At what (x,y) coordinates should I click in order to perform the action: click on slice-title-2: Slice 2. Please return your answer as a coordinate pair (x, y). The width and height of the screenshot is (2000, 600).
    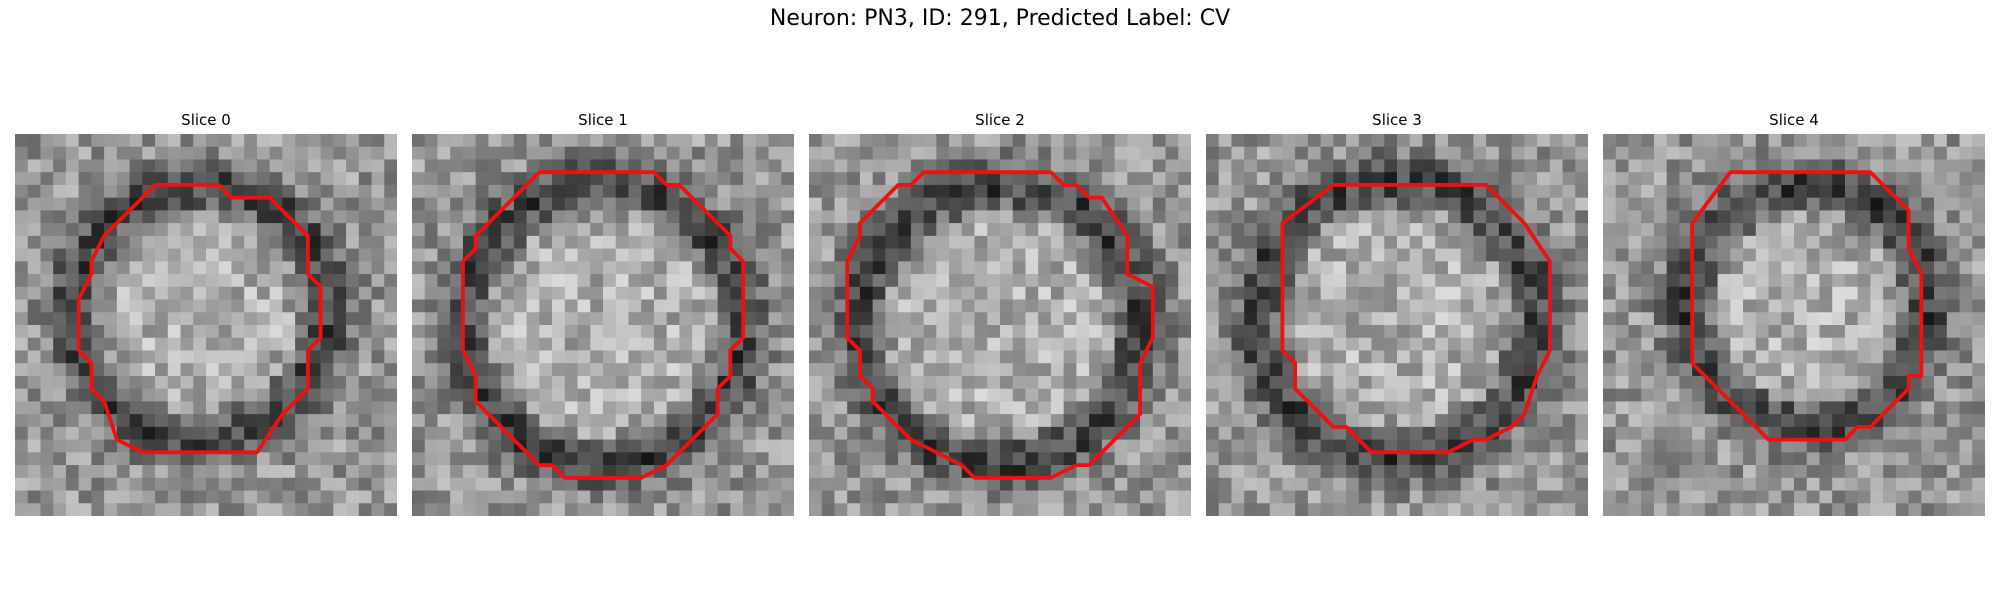
    Looking at the image, I should click on (1000, 120).